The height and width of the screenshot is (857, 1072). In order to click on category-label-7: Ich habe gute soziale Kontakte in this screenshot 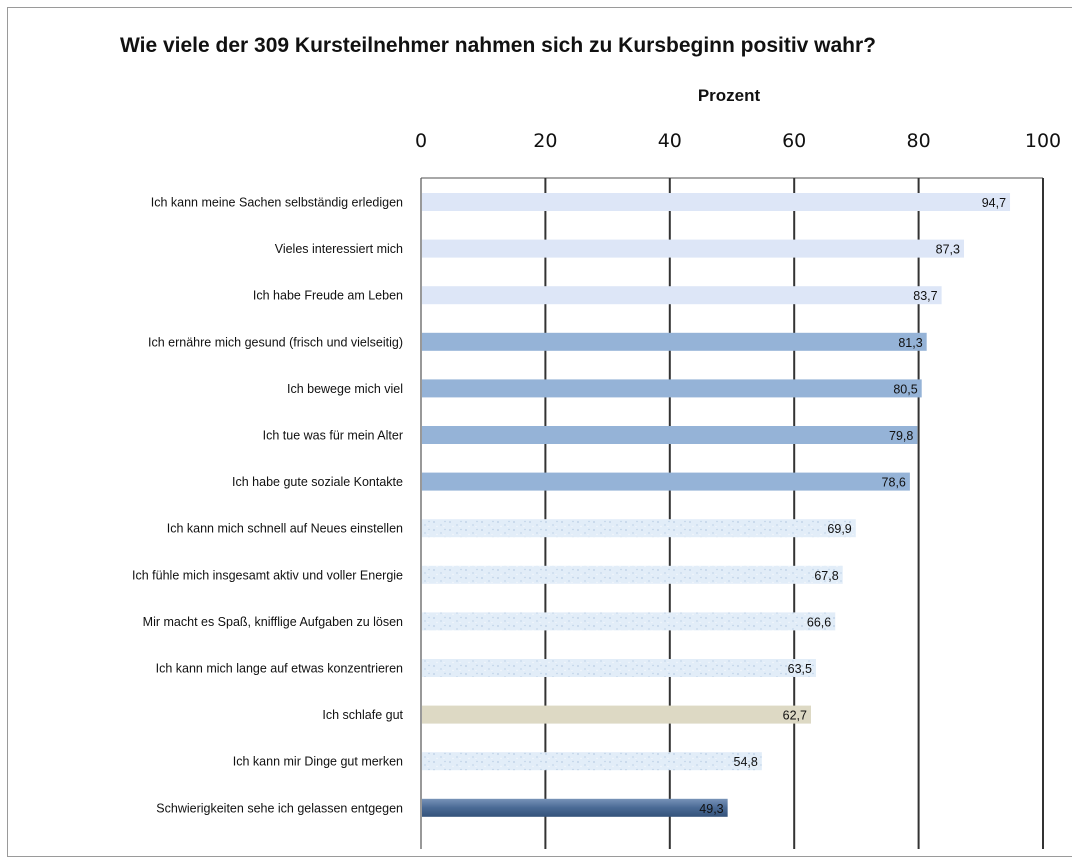, I will do `click(317, 482)`.